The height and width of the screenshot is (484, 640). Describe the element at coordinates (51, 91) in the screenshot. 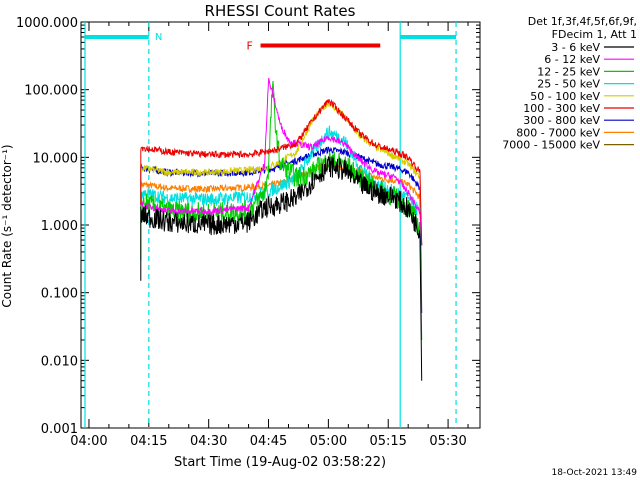

I see `y-tick-label: 100.000` at that location.